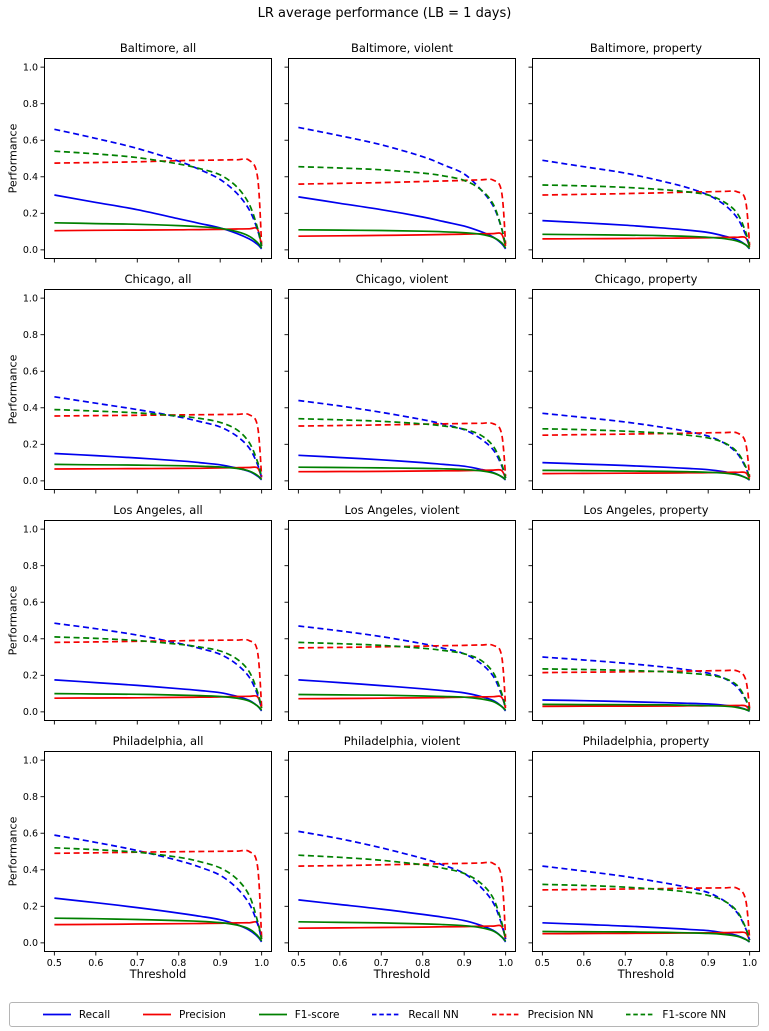 The image size is (769, 1031). I want to click on subplot-title: Los Angeles, violent, so click(402, 510).